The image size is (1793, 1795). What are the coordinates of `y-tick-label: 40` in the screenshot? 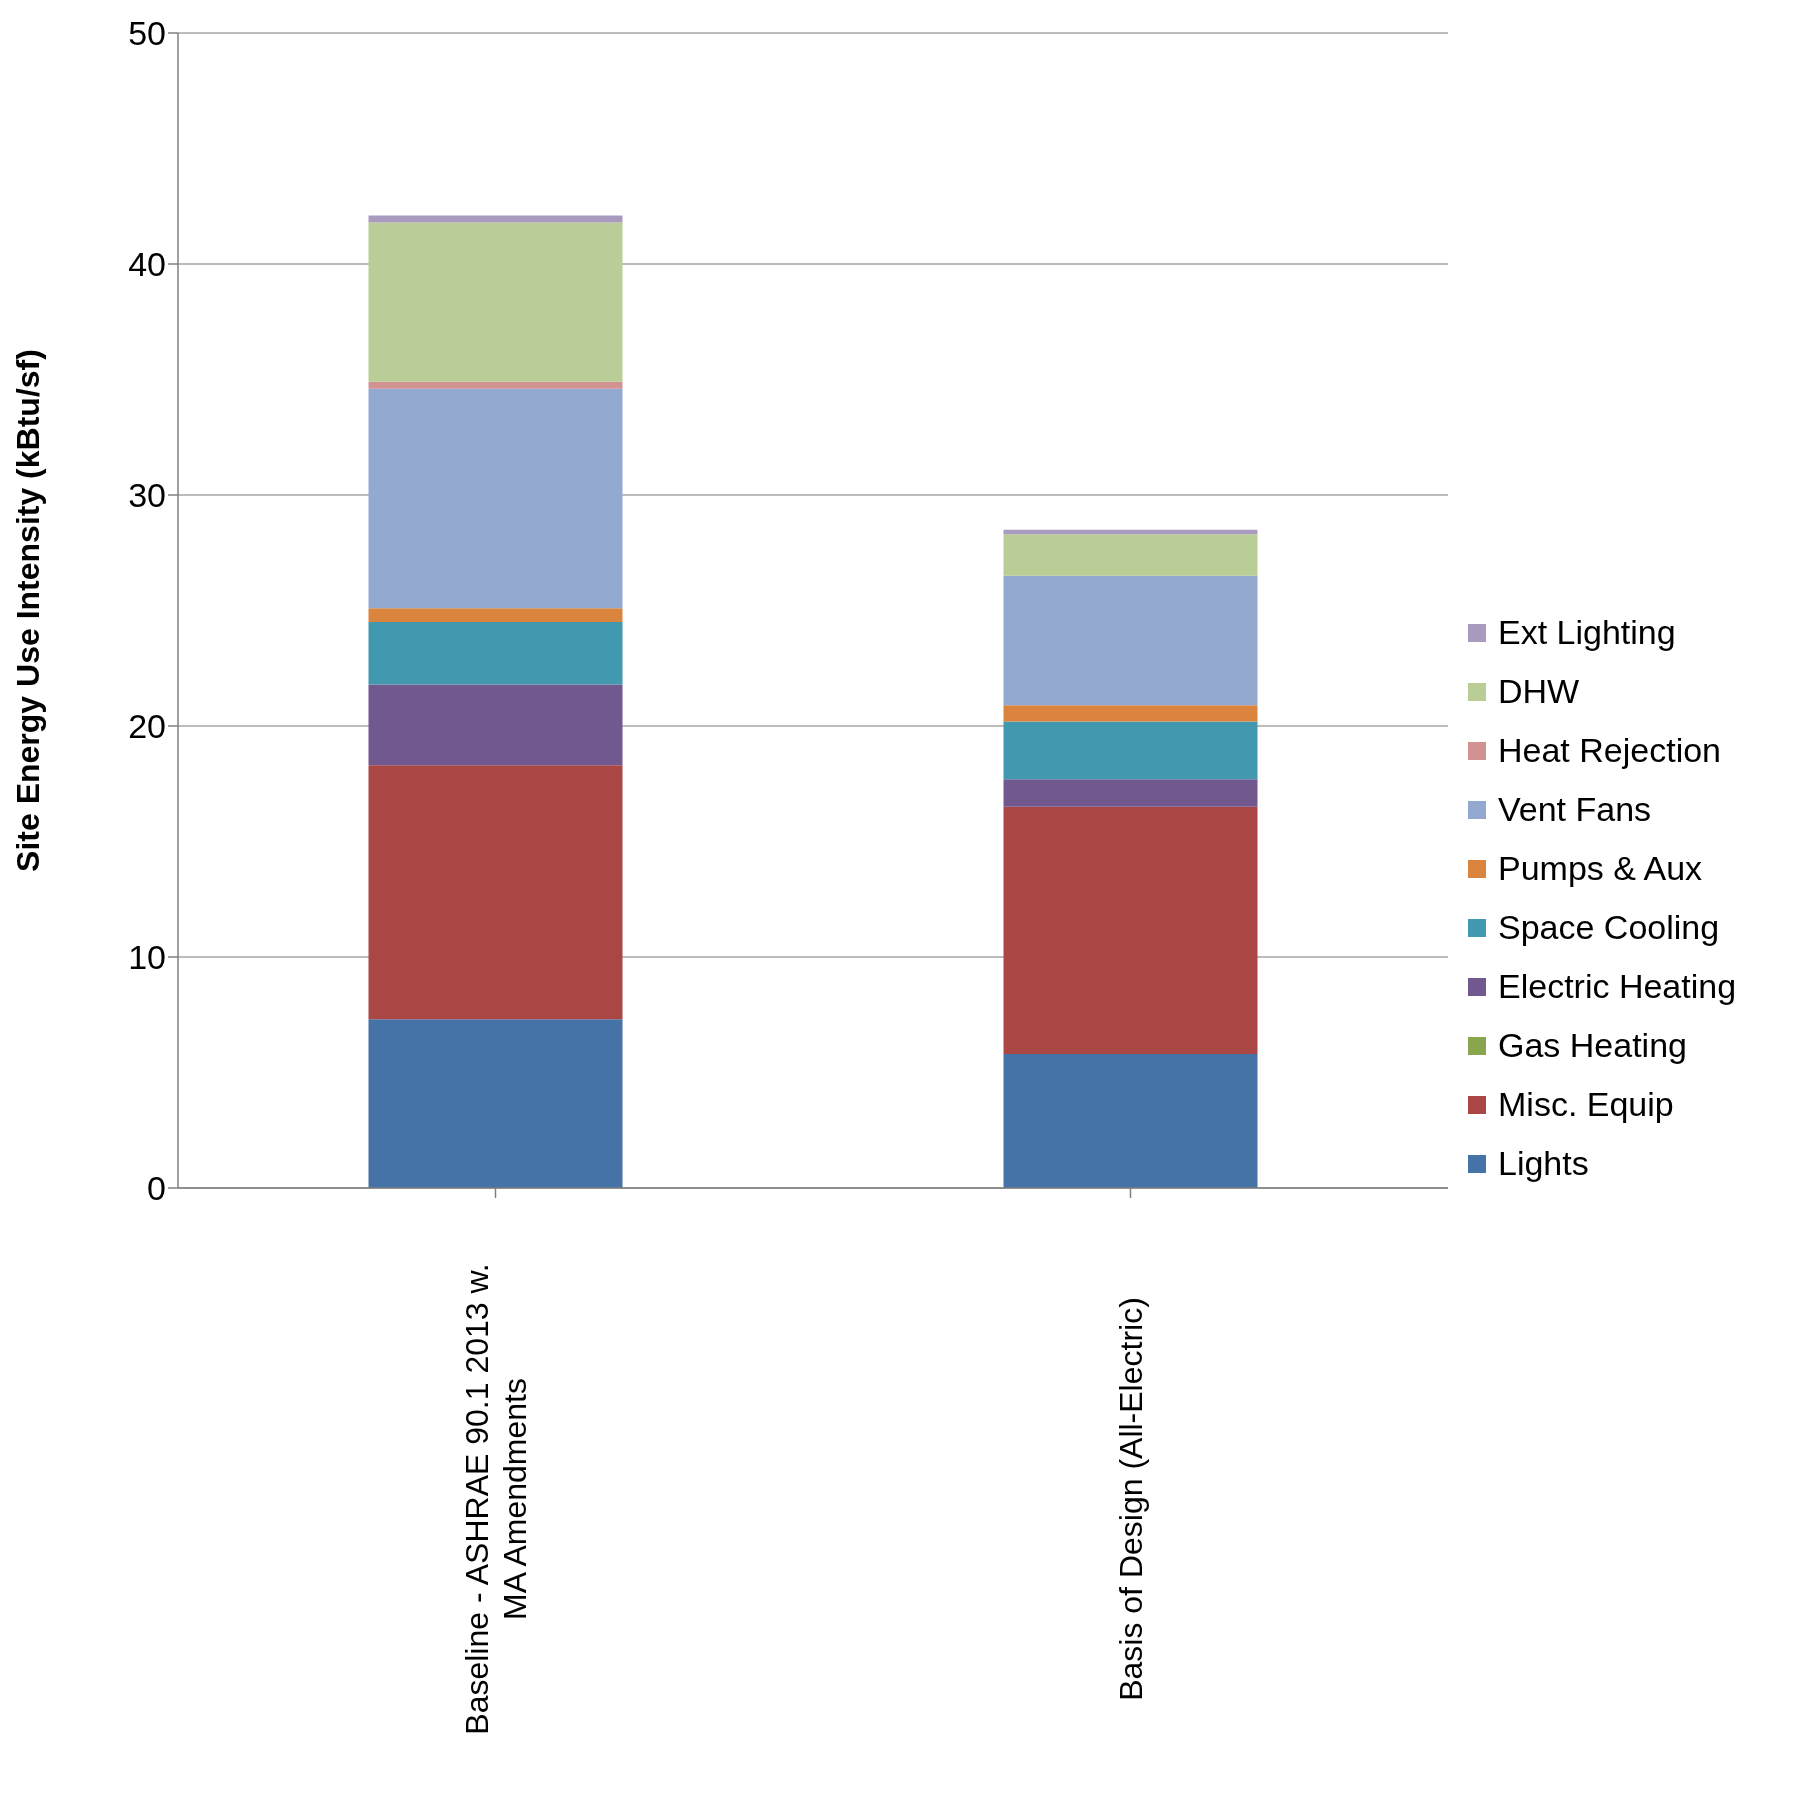 It's located at (147, 264).